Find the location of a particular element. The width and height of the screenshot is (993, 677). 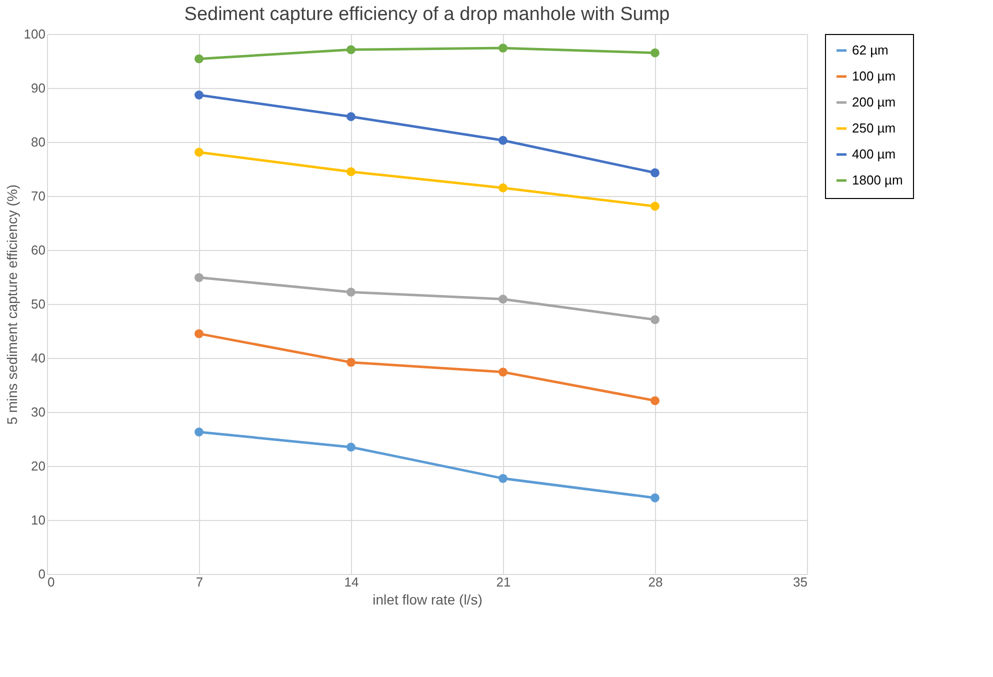

legend-label: 1800 µm is located at coordinates (877, 180).